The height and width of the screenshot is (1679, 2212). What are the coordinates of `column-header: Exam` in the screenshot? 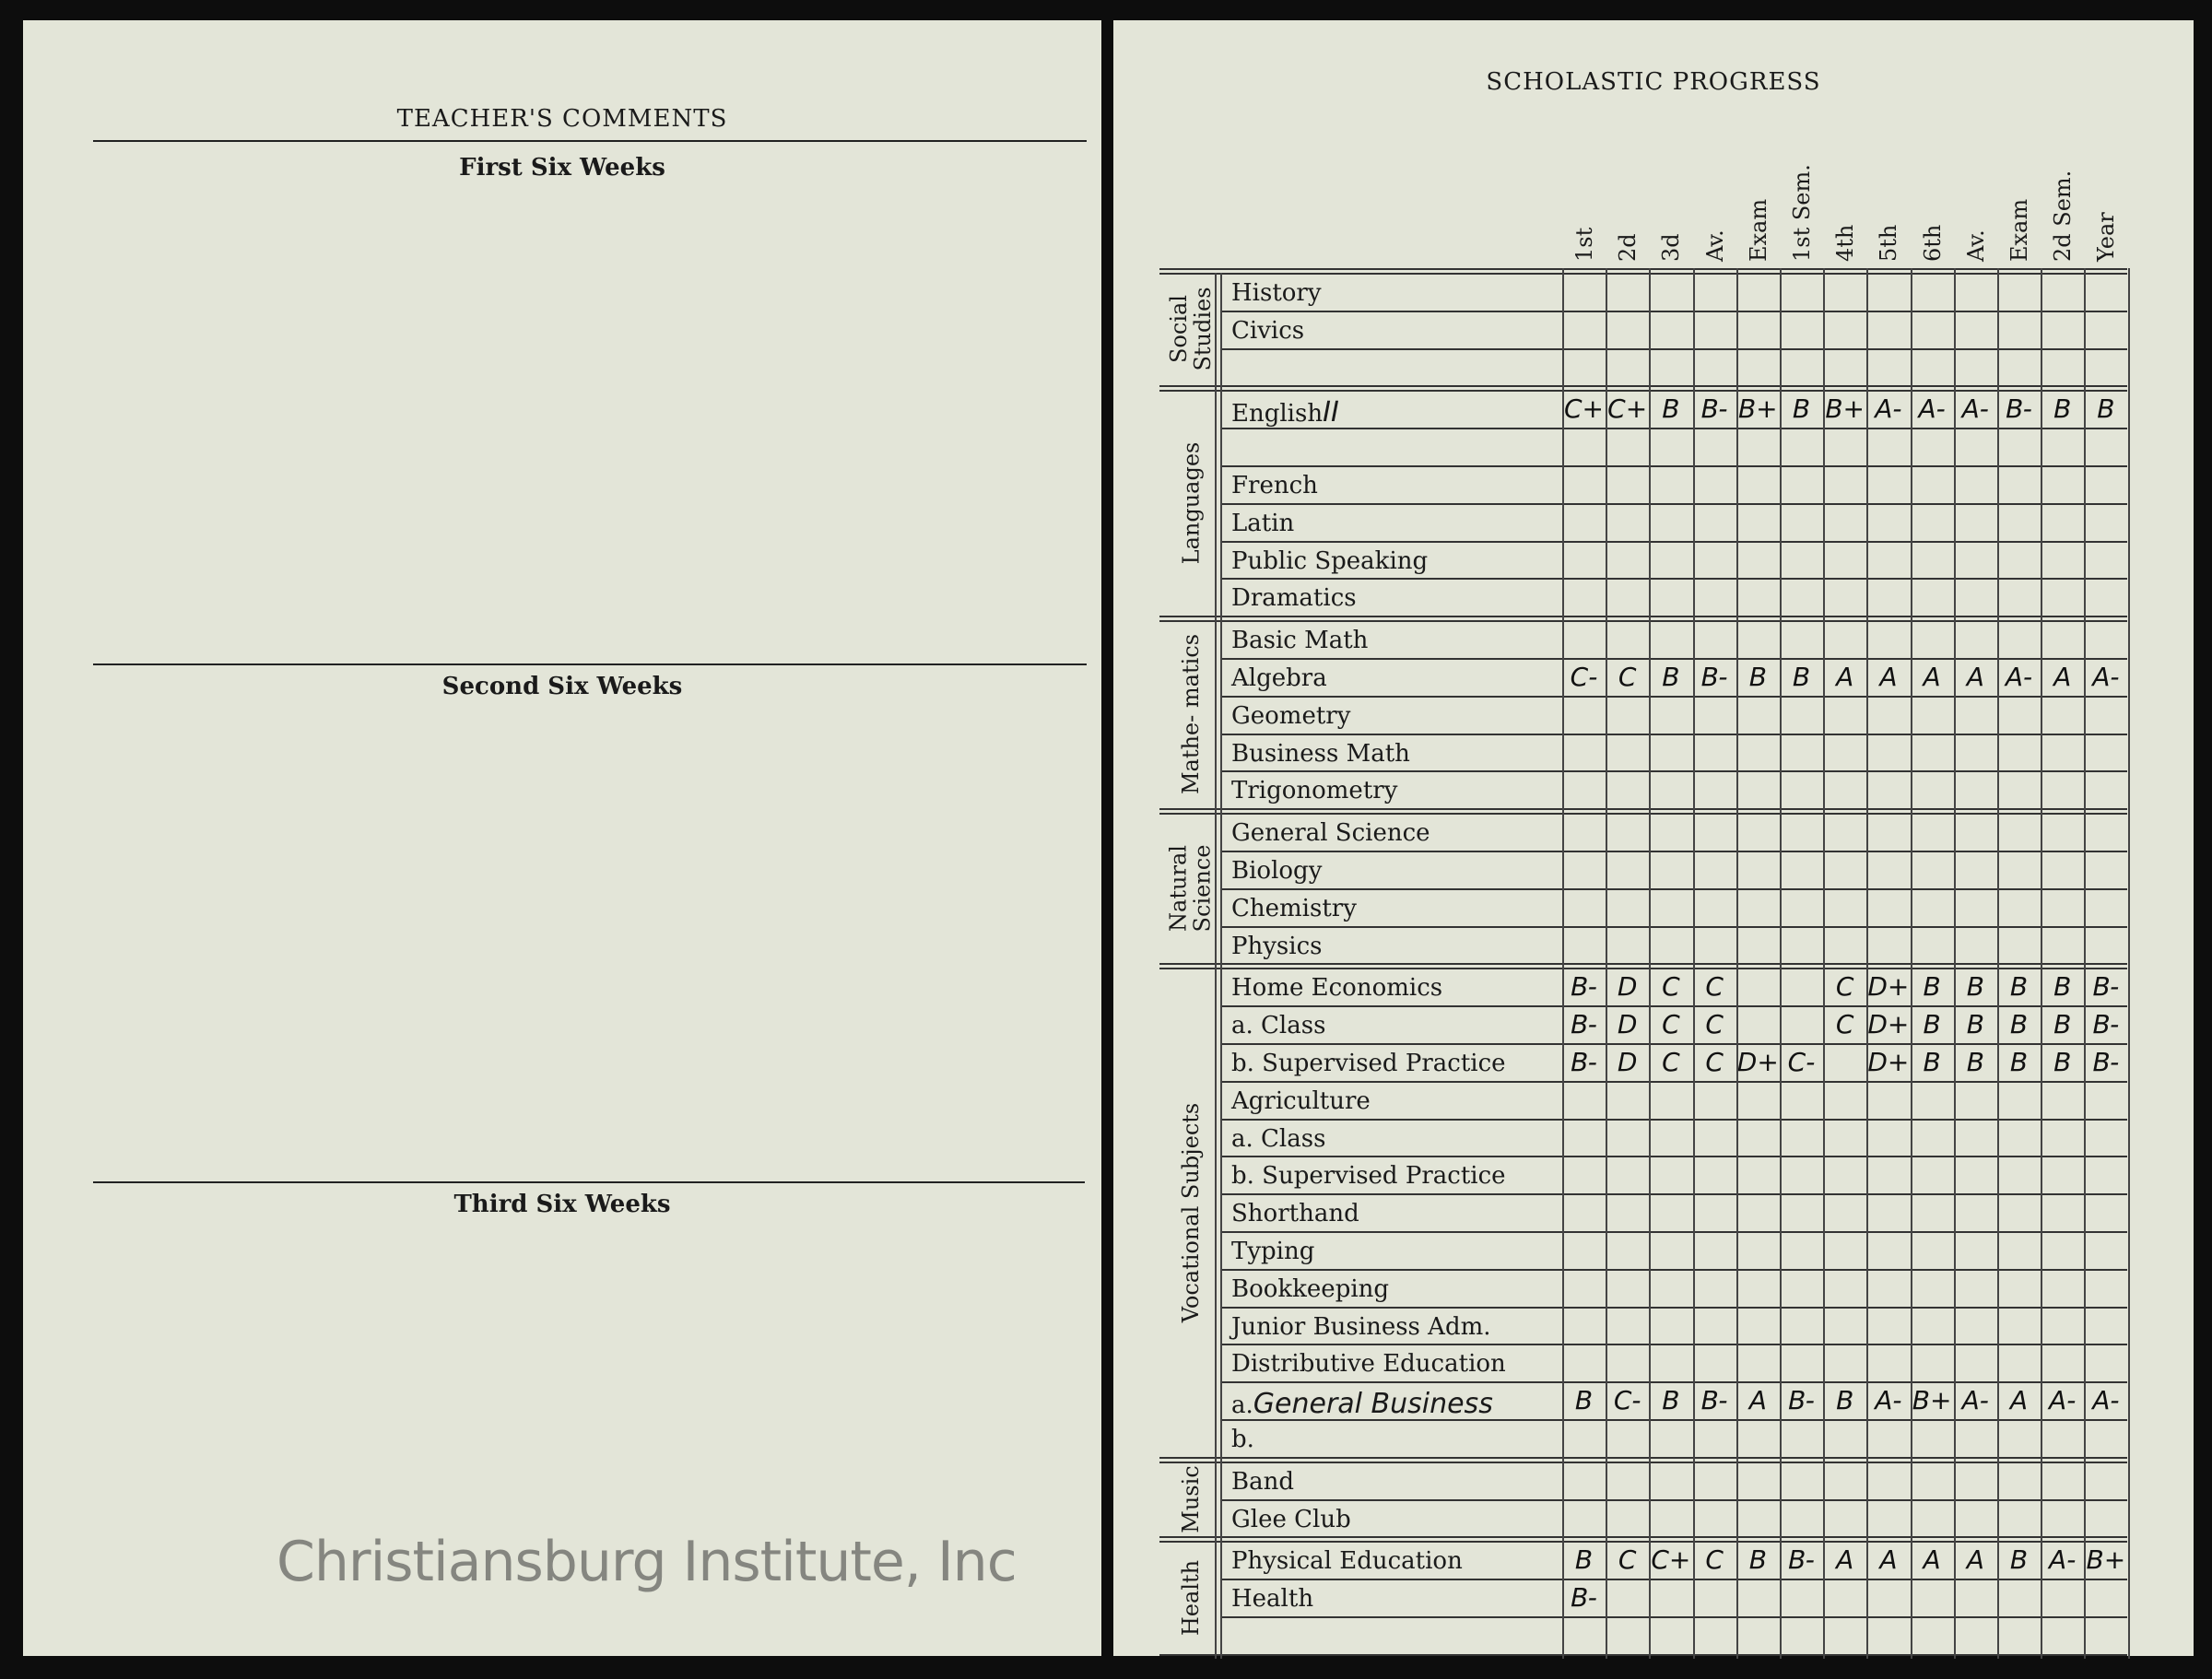 It's located at (1758, 230).